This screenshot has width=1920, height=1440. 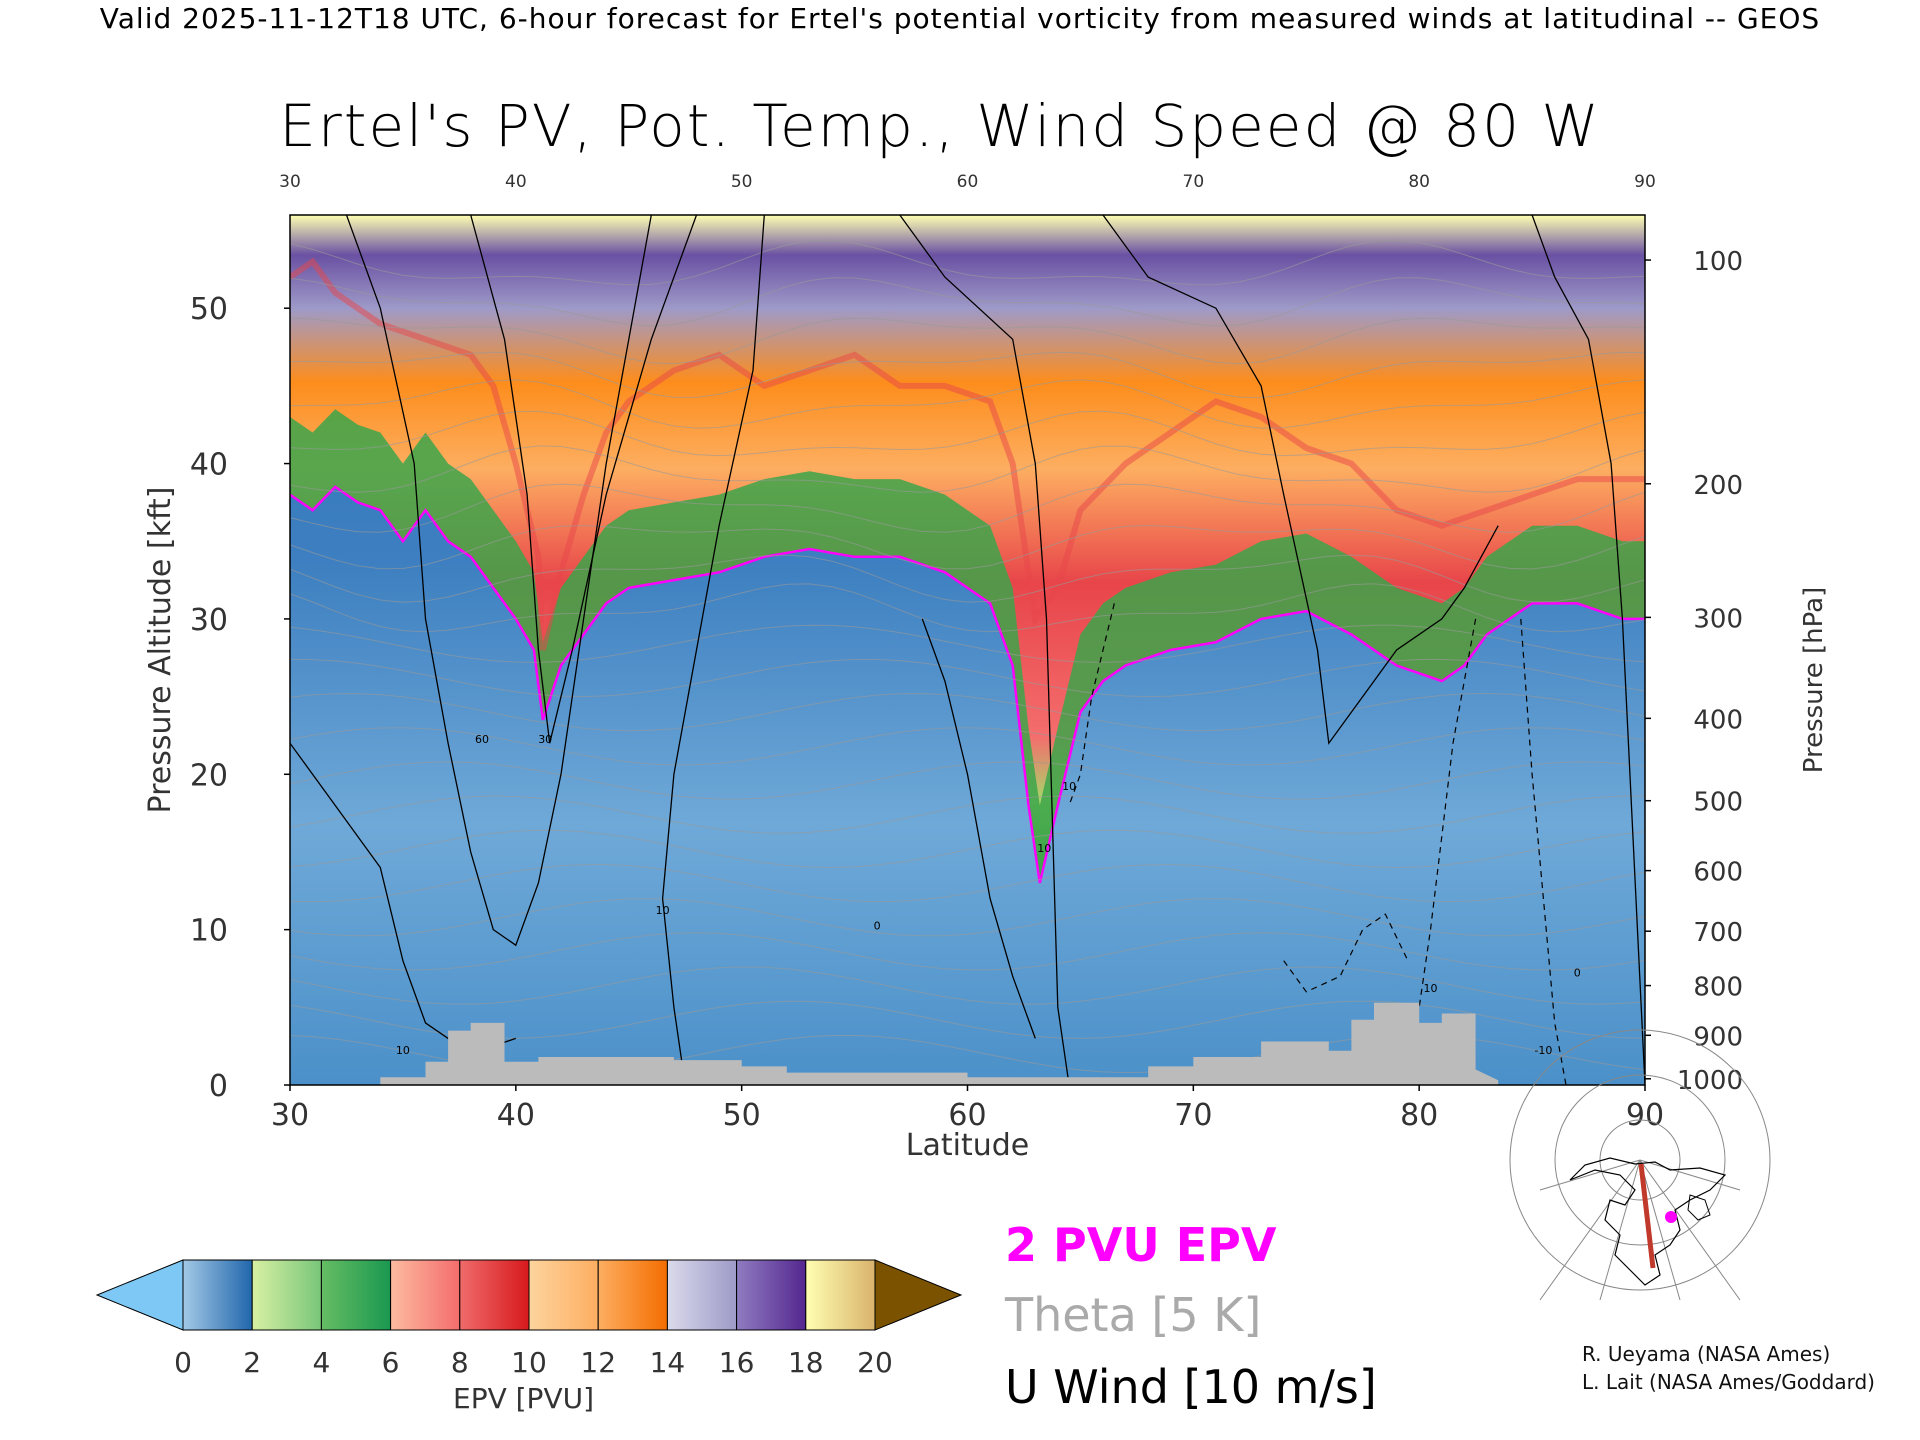 What do you see at coordinates (290, 182) in the screenshot?
I see `x-top-tick-label: 30` at bounding box center [290, 182].